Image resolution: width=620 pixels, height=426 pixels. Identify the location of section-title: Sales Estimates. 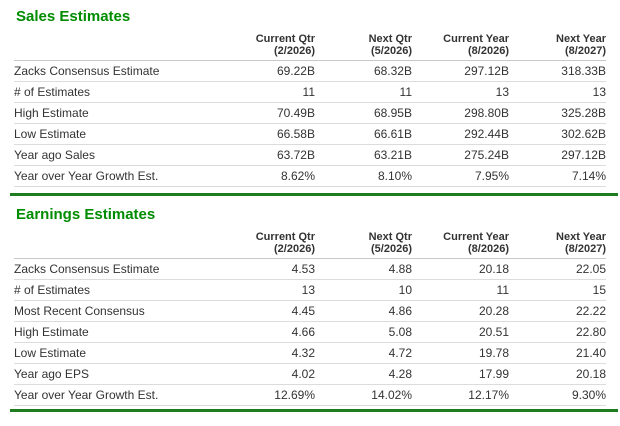
(73, 16).